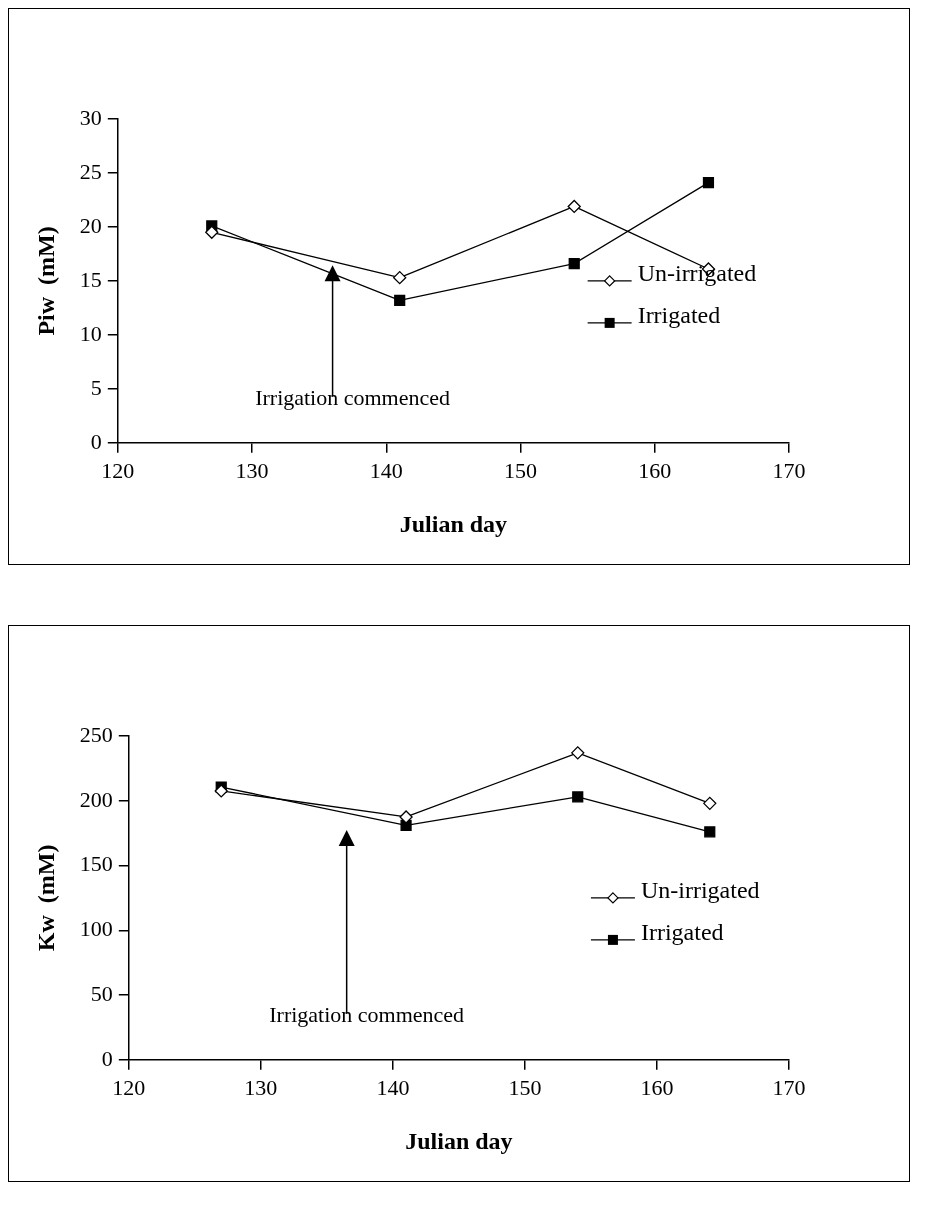 The width and height of the screenshot is (926, 1218). What do you see at coordinates (96, 929) in the screenshot?
I see `y-tick-label: 100` at bounding box center [96, 929].